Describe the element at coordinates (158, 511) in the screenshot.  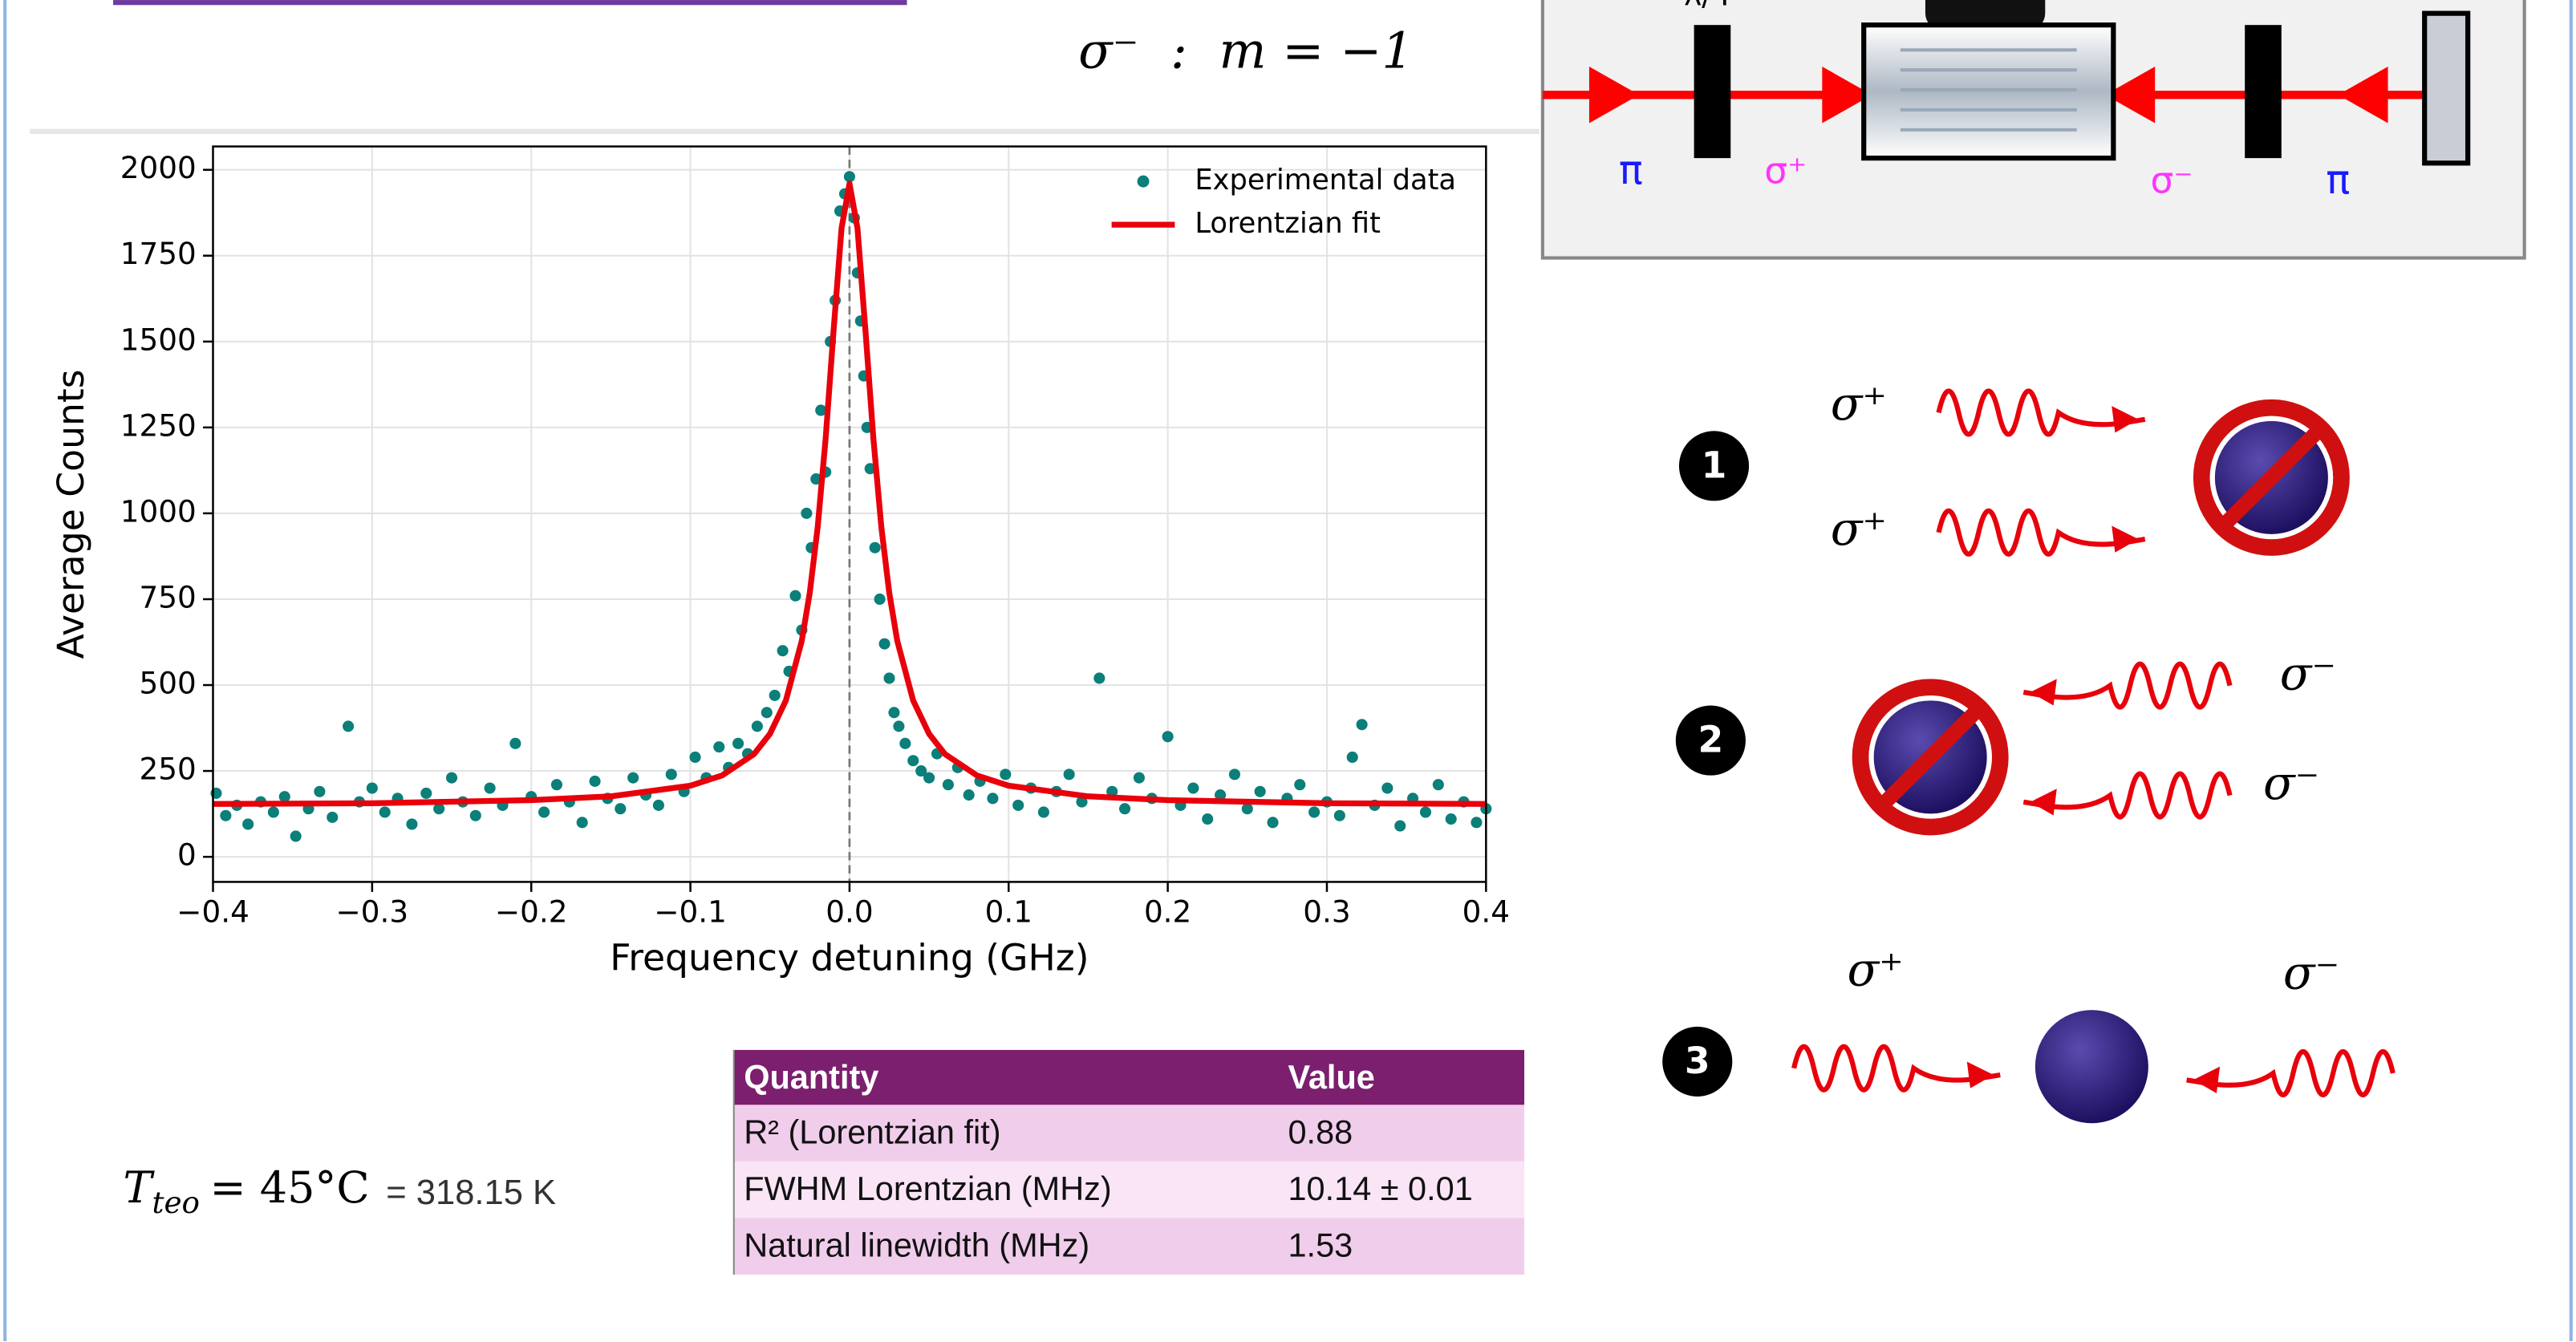
I see `y-tick-label: 1000` at that location.